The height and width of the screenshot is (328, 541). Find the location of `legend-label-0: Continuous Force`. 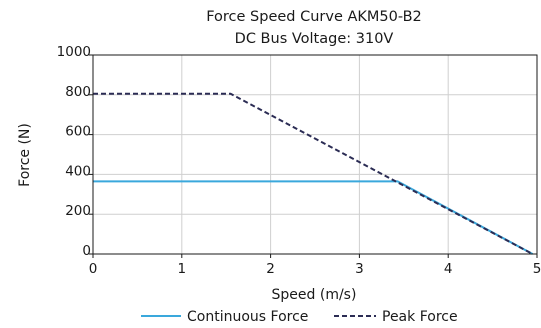

legend-label-0: Continuous Force is located at coordinates (247, 317).